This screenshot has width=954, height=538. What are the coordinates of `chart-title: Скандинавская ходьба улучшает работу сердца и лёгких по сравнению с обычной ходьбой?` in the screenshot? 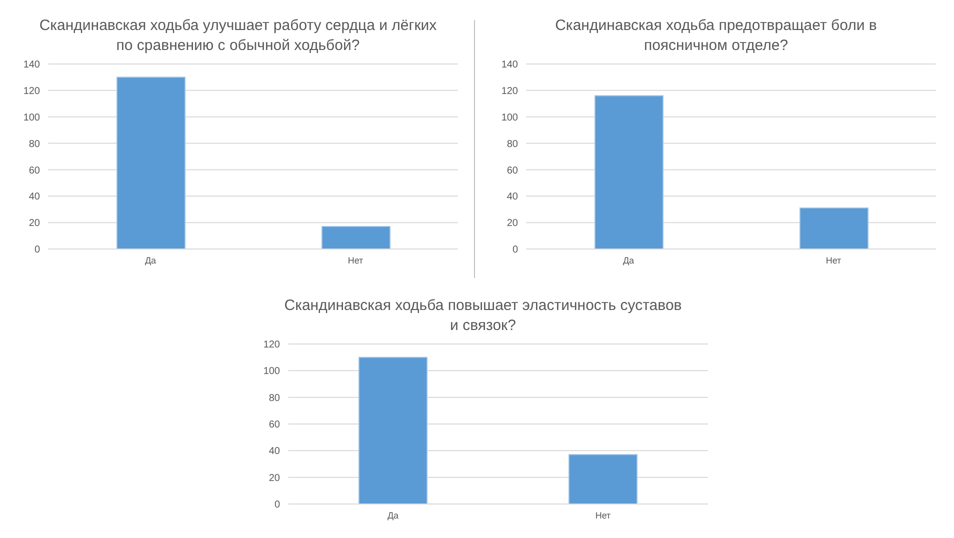 It's located at (238, 36).